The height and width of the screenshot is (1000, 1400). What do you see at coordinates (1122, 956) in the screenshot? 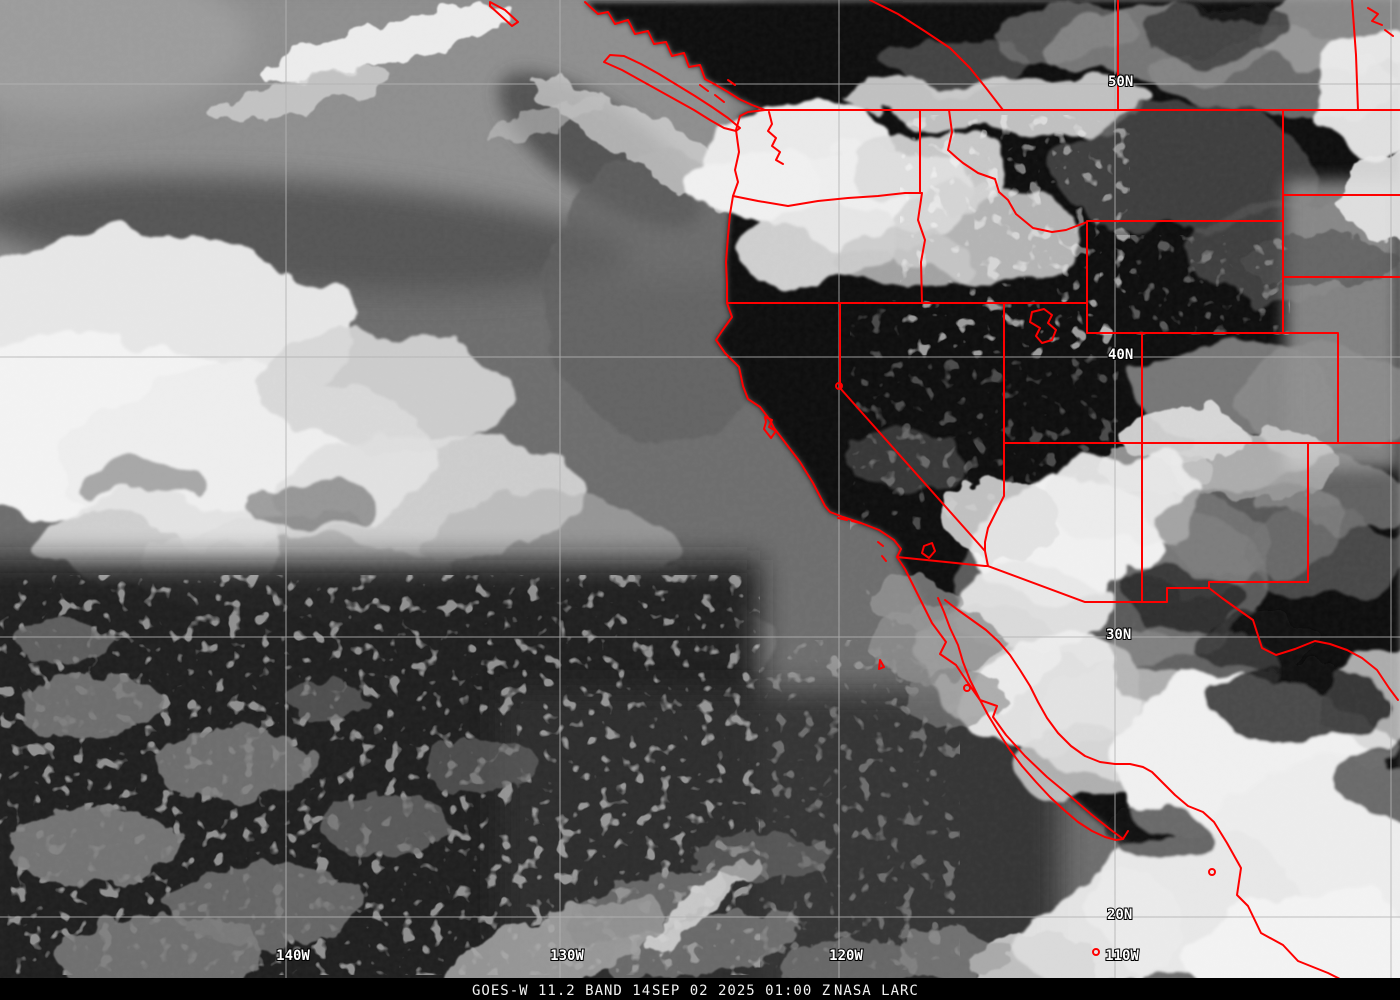
I see `longitude-label-110w: 110W` at bounding box center [1122, 956].